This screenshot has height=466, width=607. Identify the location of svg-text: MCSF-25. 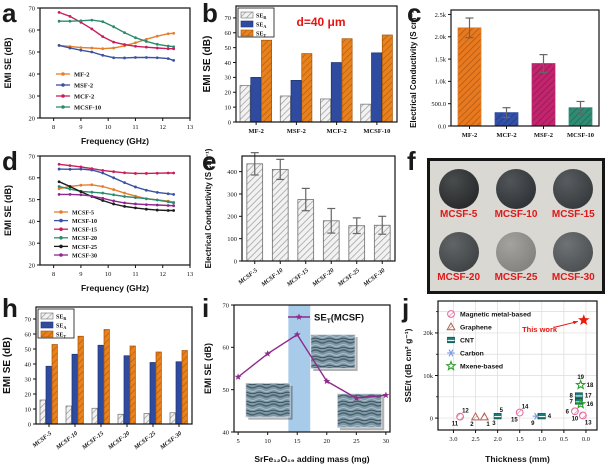
(144, 441).